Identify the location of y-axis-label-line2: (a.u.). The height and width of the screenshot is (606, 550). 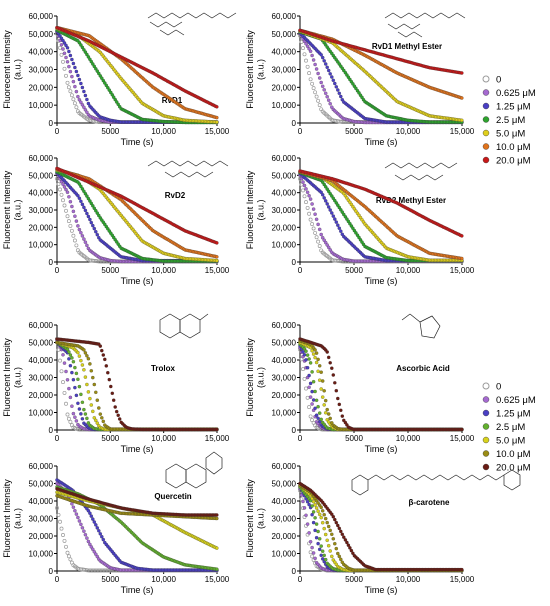
(18, 377).